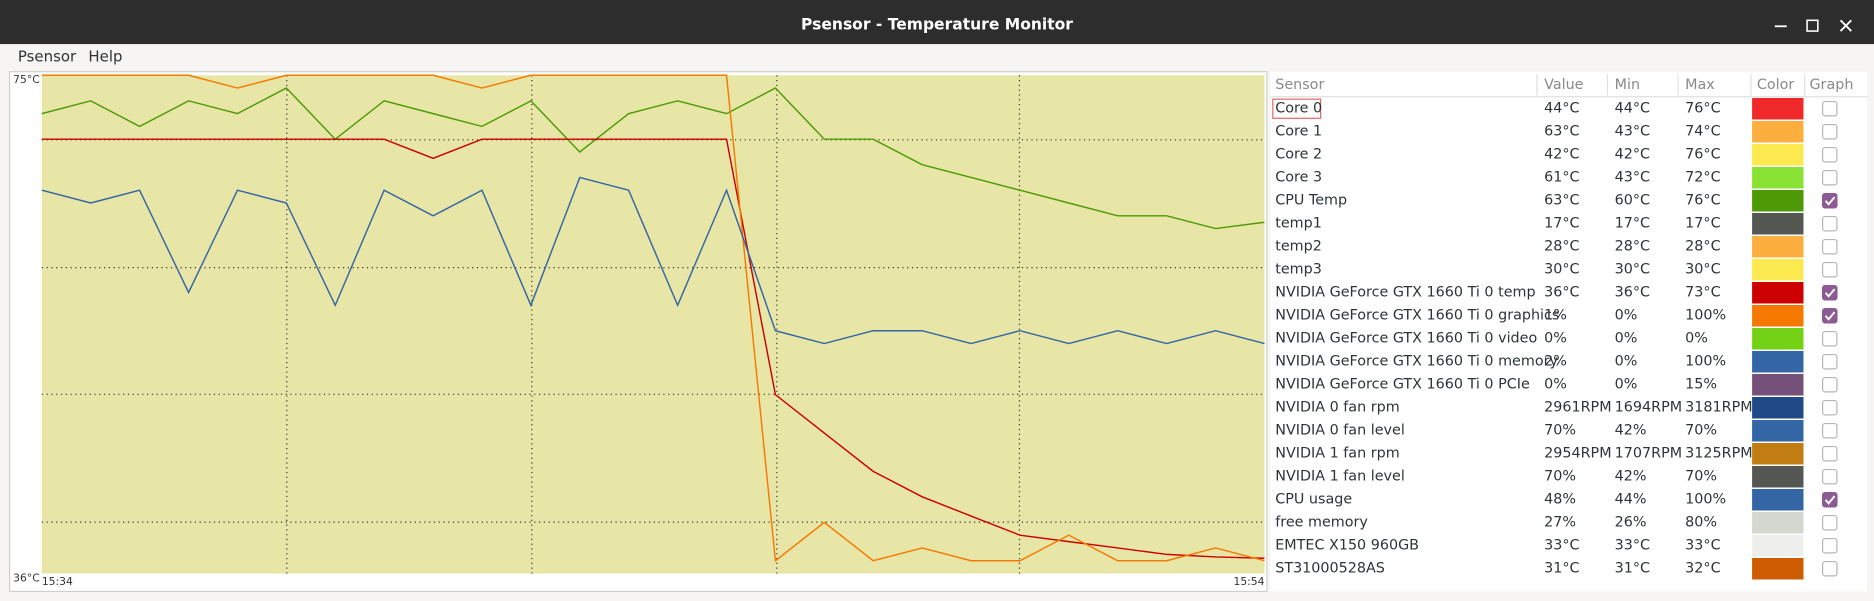 The height and width of the screenshot is (601, 1874). What do you see at coordinates (1564, 85) in the screenshot?
I see `column-header: Value` at bounding box center [1564, 85].